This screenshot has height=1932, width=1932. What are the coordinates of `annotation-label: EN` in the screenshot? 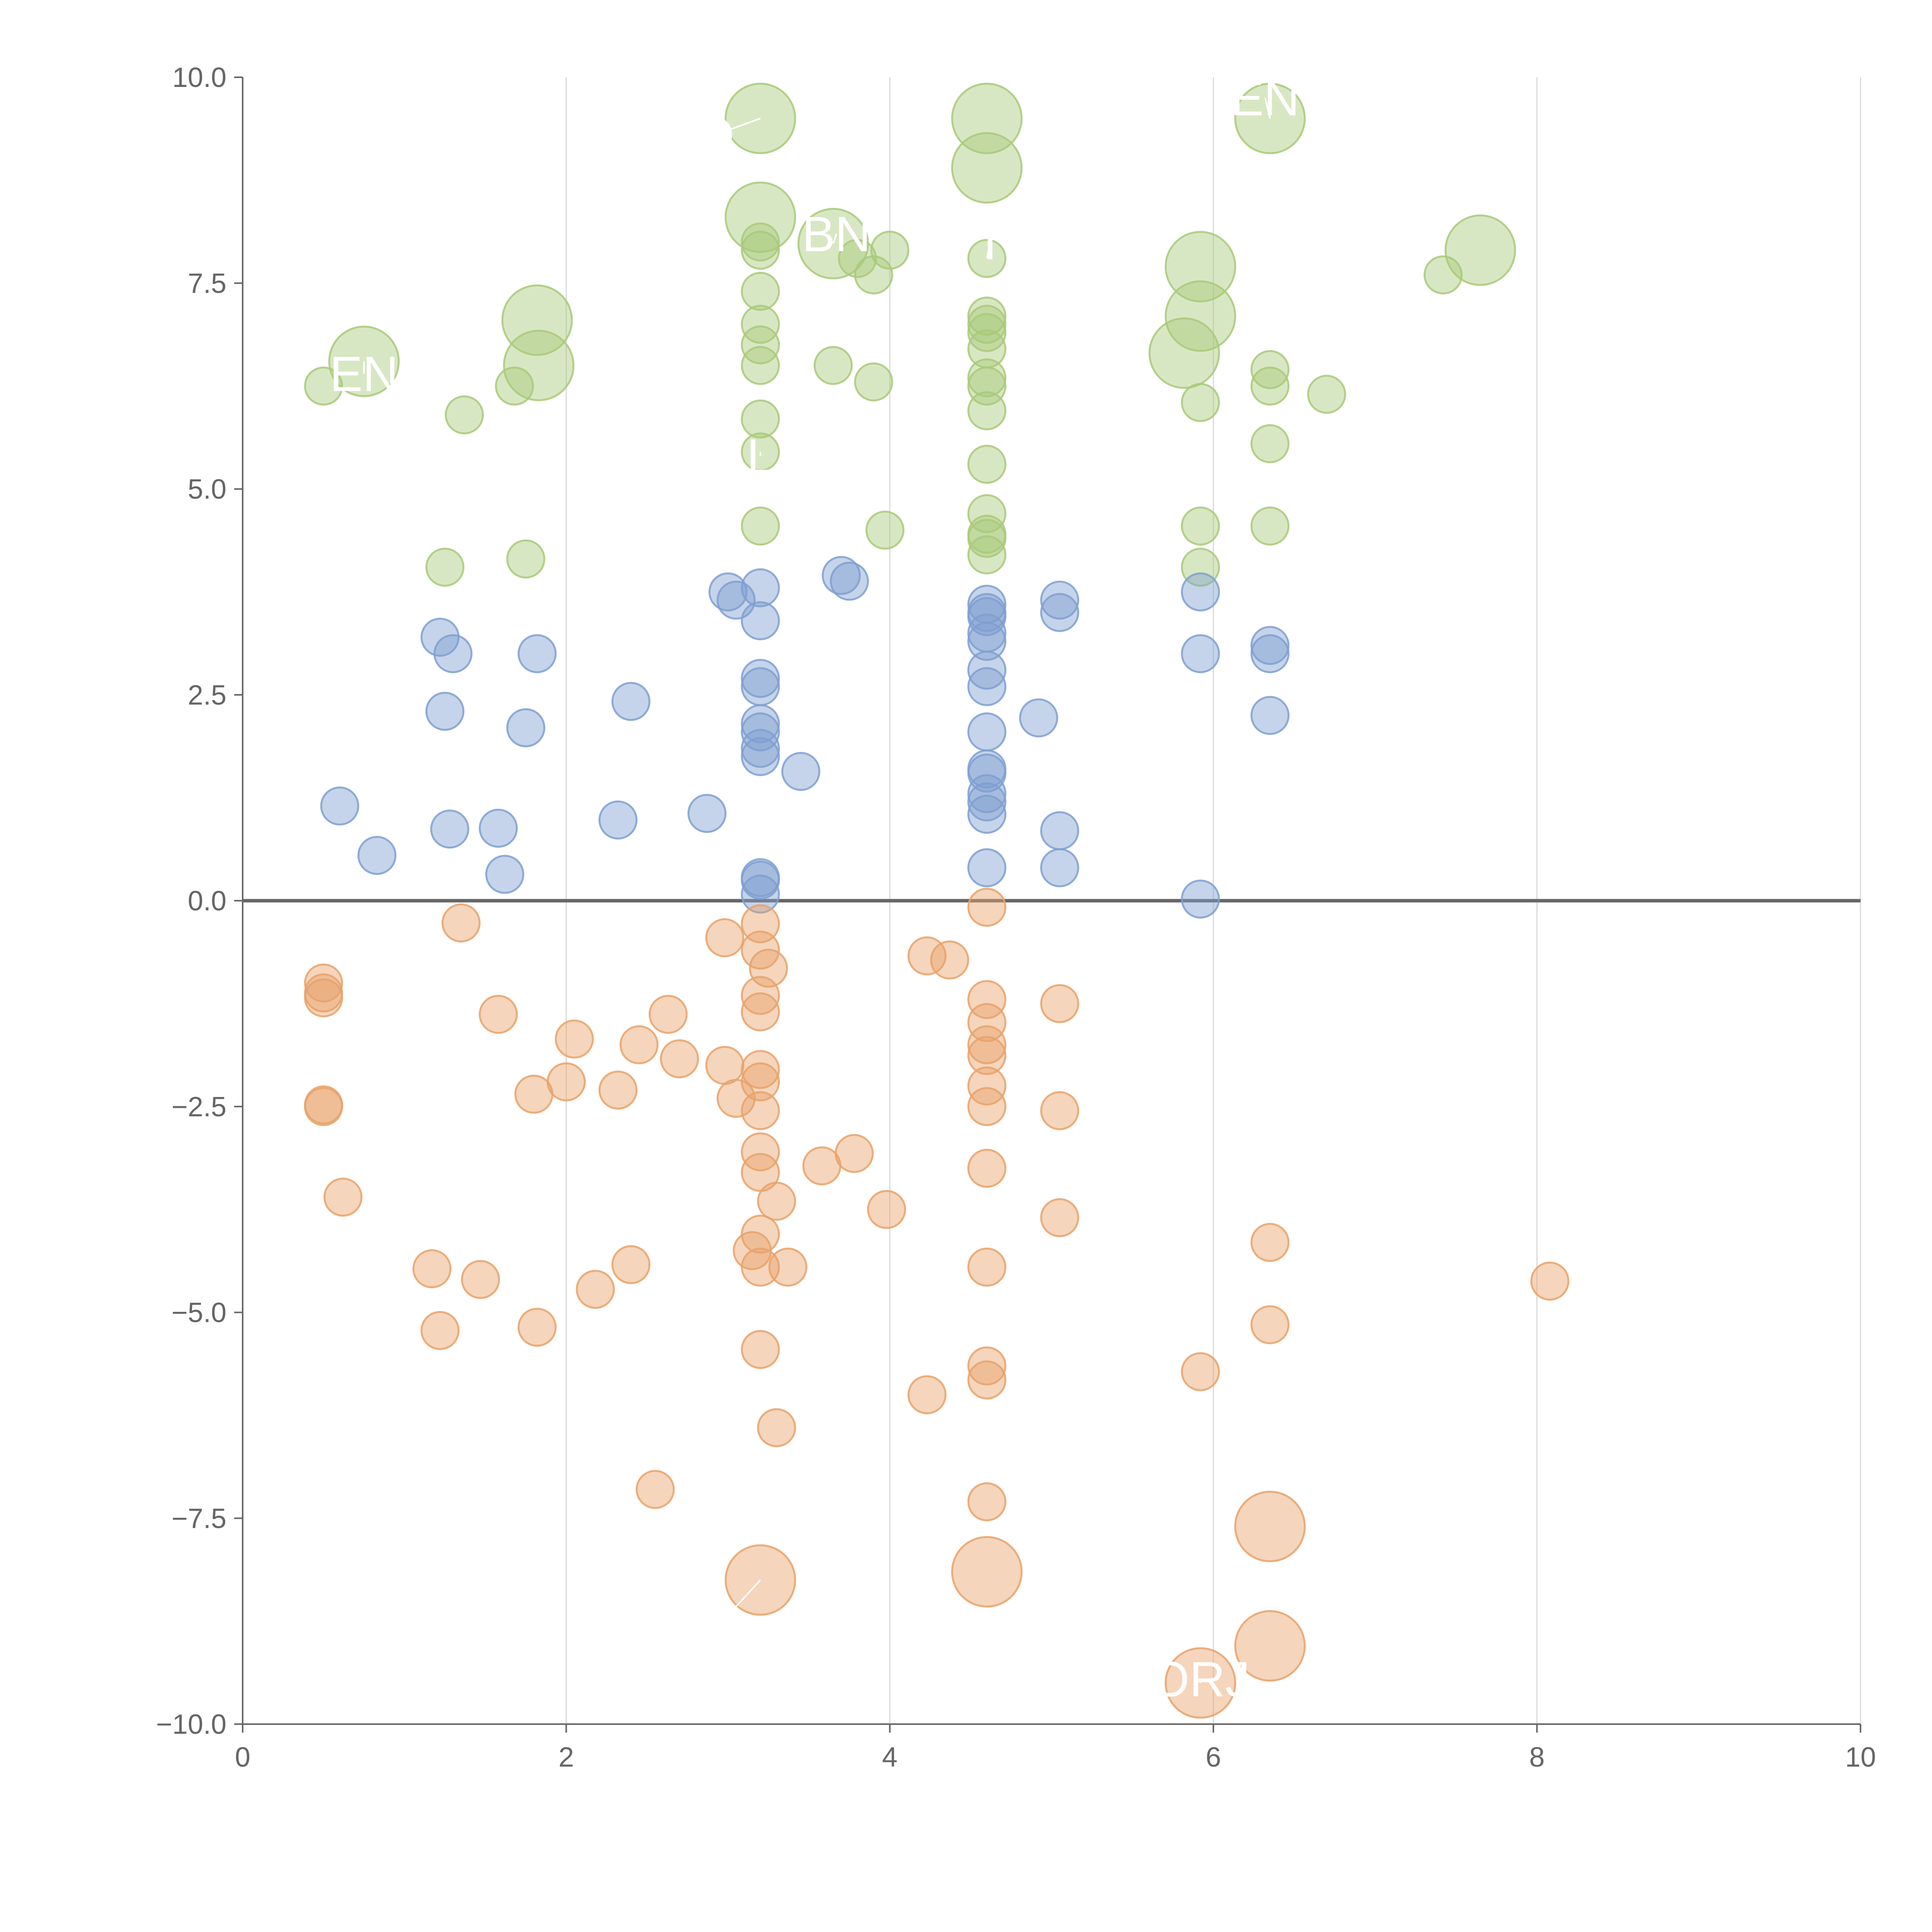 It's located at (364, 374).